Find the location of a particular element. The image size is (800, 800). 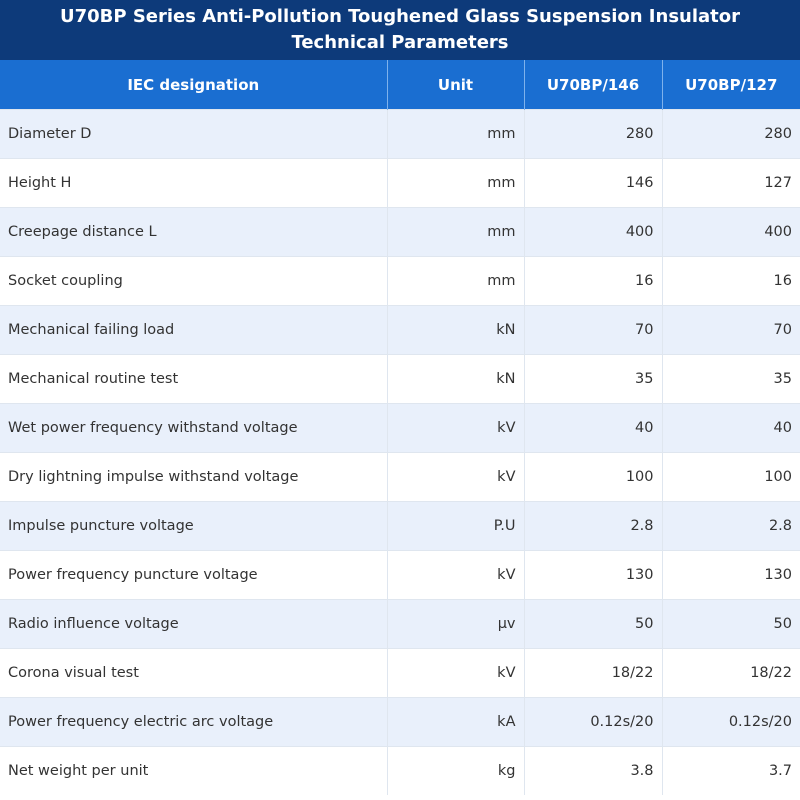

u70bp-146-value-cell: 0.12s/20 is located at coordinates (593, 722).